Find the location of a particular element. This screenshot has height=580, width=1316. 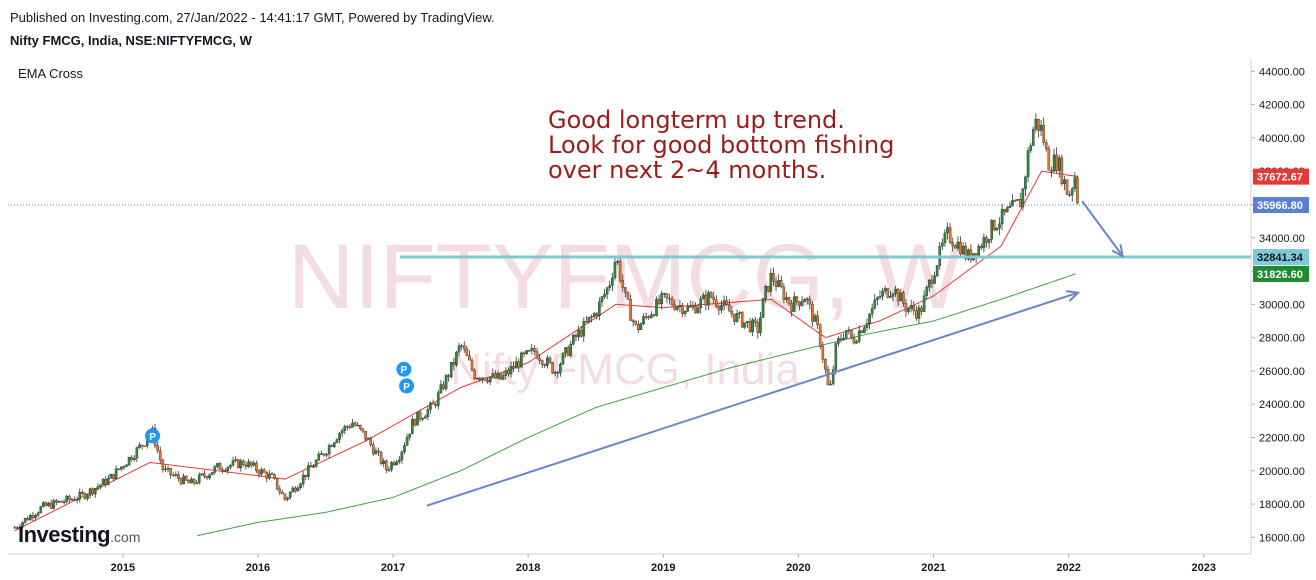

price-label-text: 31826.60 is located at coordinates (1280, 275).